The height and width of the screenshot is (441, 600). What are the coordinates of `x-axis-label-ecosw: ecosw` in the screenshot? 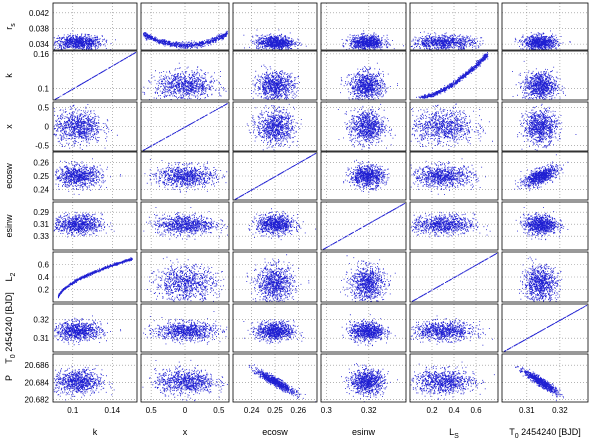 It's located at (275, 432).